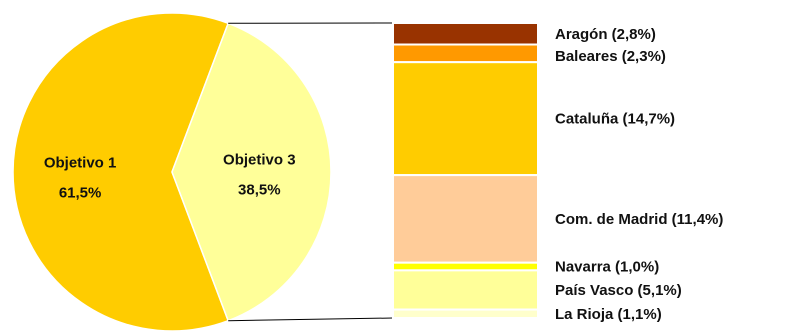 The width and height of the screenshot is (785, 332). Describe the element at coordinates (80, 192) in the screenshot. I see `pie-value-objetivo-1: 61,5%` at that location.